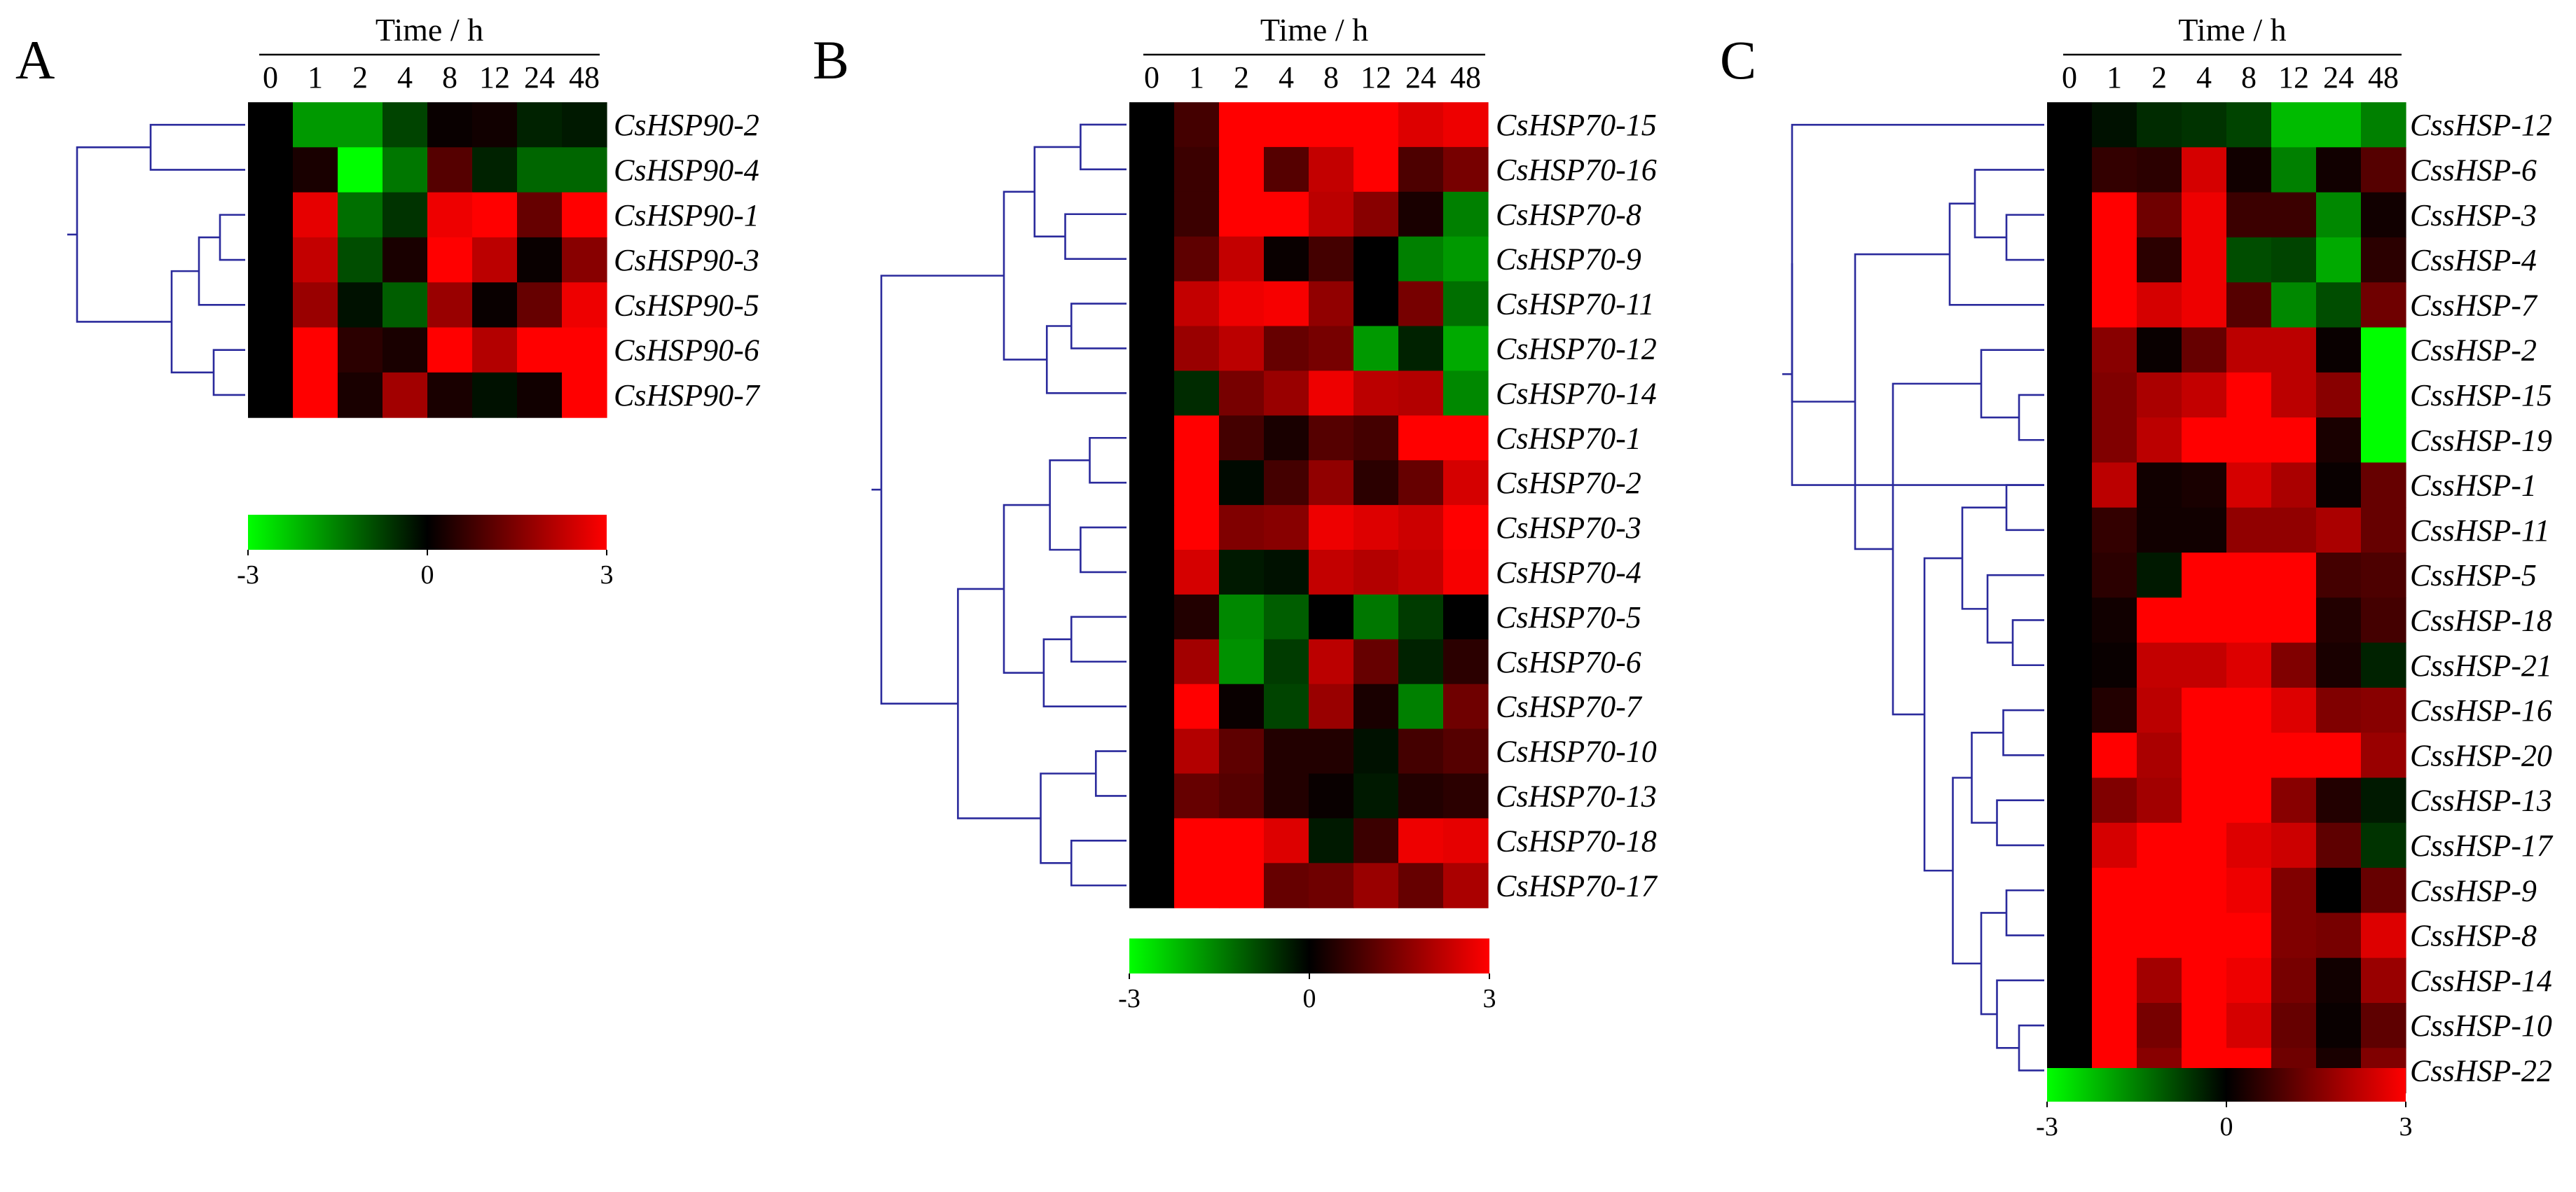 Image resolution: width=2576 pixels, height=1192 pixels. What do you see at coordinates (2293, 77) in the screenshot?
I see `column-tick-label: 12` at bounding box center [2293, 77].